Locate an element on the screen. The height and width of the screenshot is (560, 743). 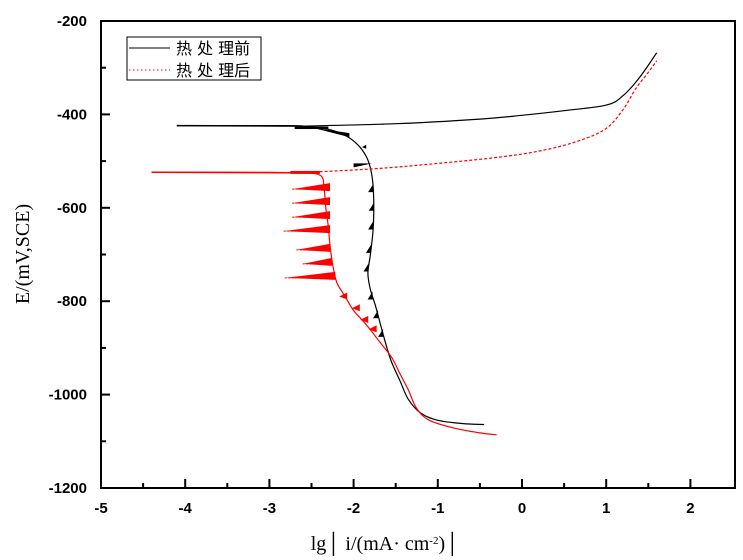
y-tick-label: -1000 is located at coordinates (68, 395).